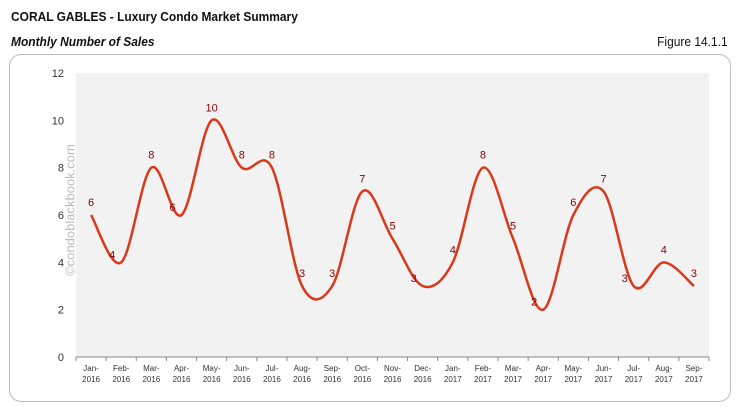  What do you see at coordinates (332, 374) in the screenshot?
I see `x-tick-label: Sep-2016` at bounding box center [332, 374].